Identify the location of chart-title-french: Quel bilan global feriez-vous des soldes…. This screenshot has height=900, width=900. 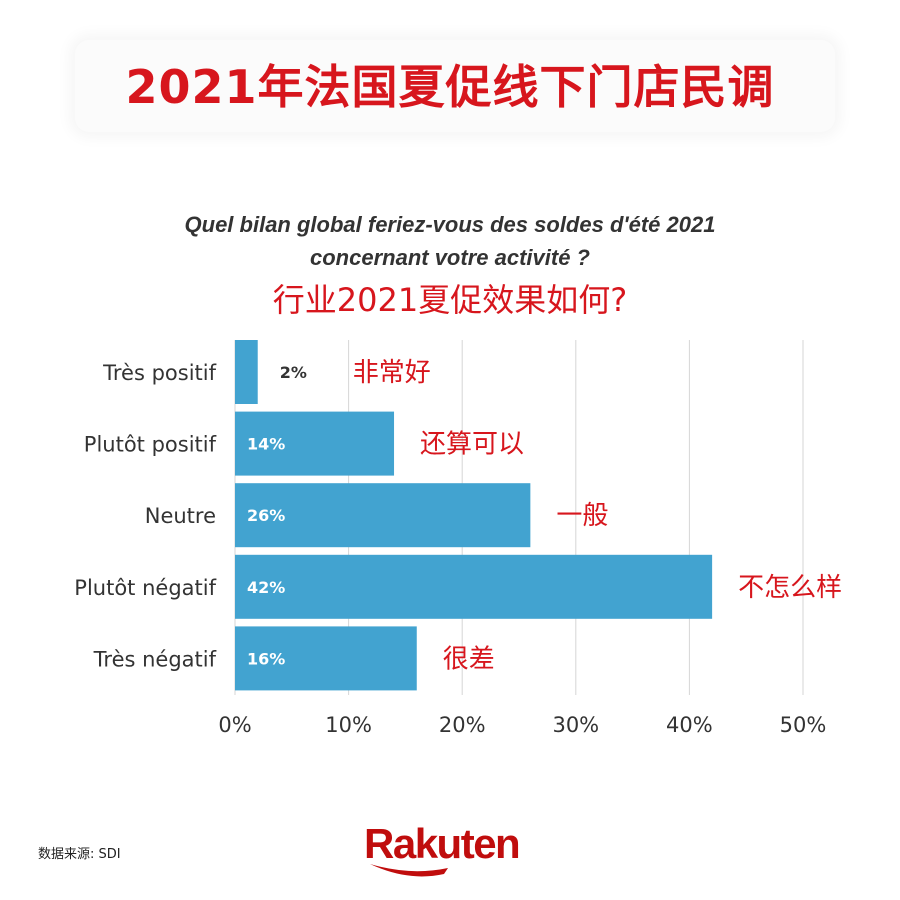
(450, 241).